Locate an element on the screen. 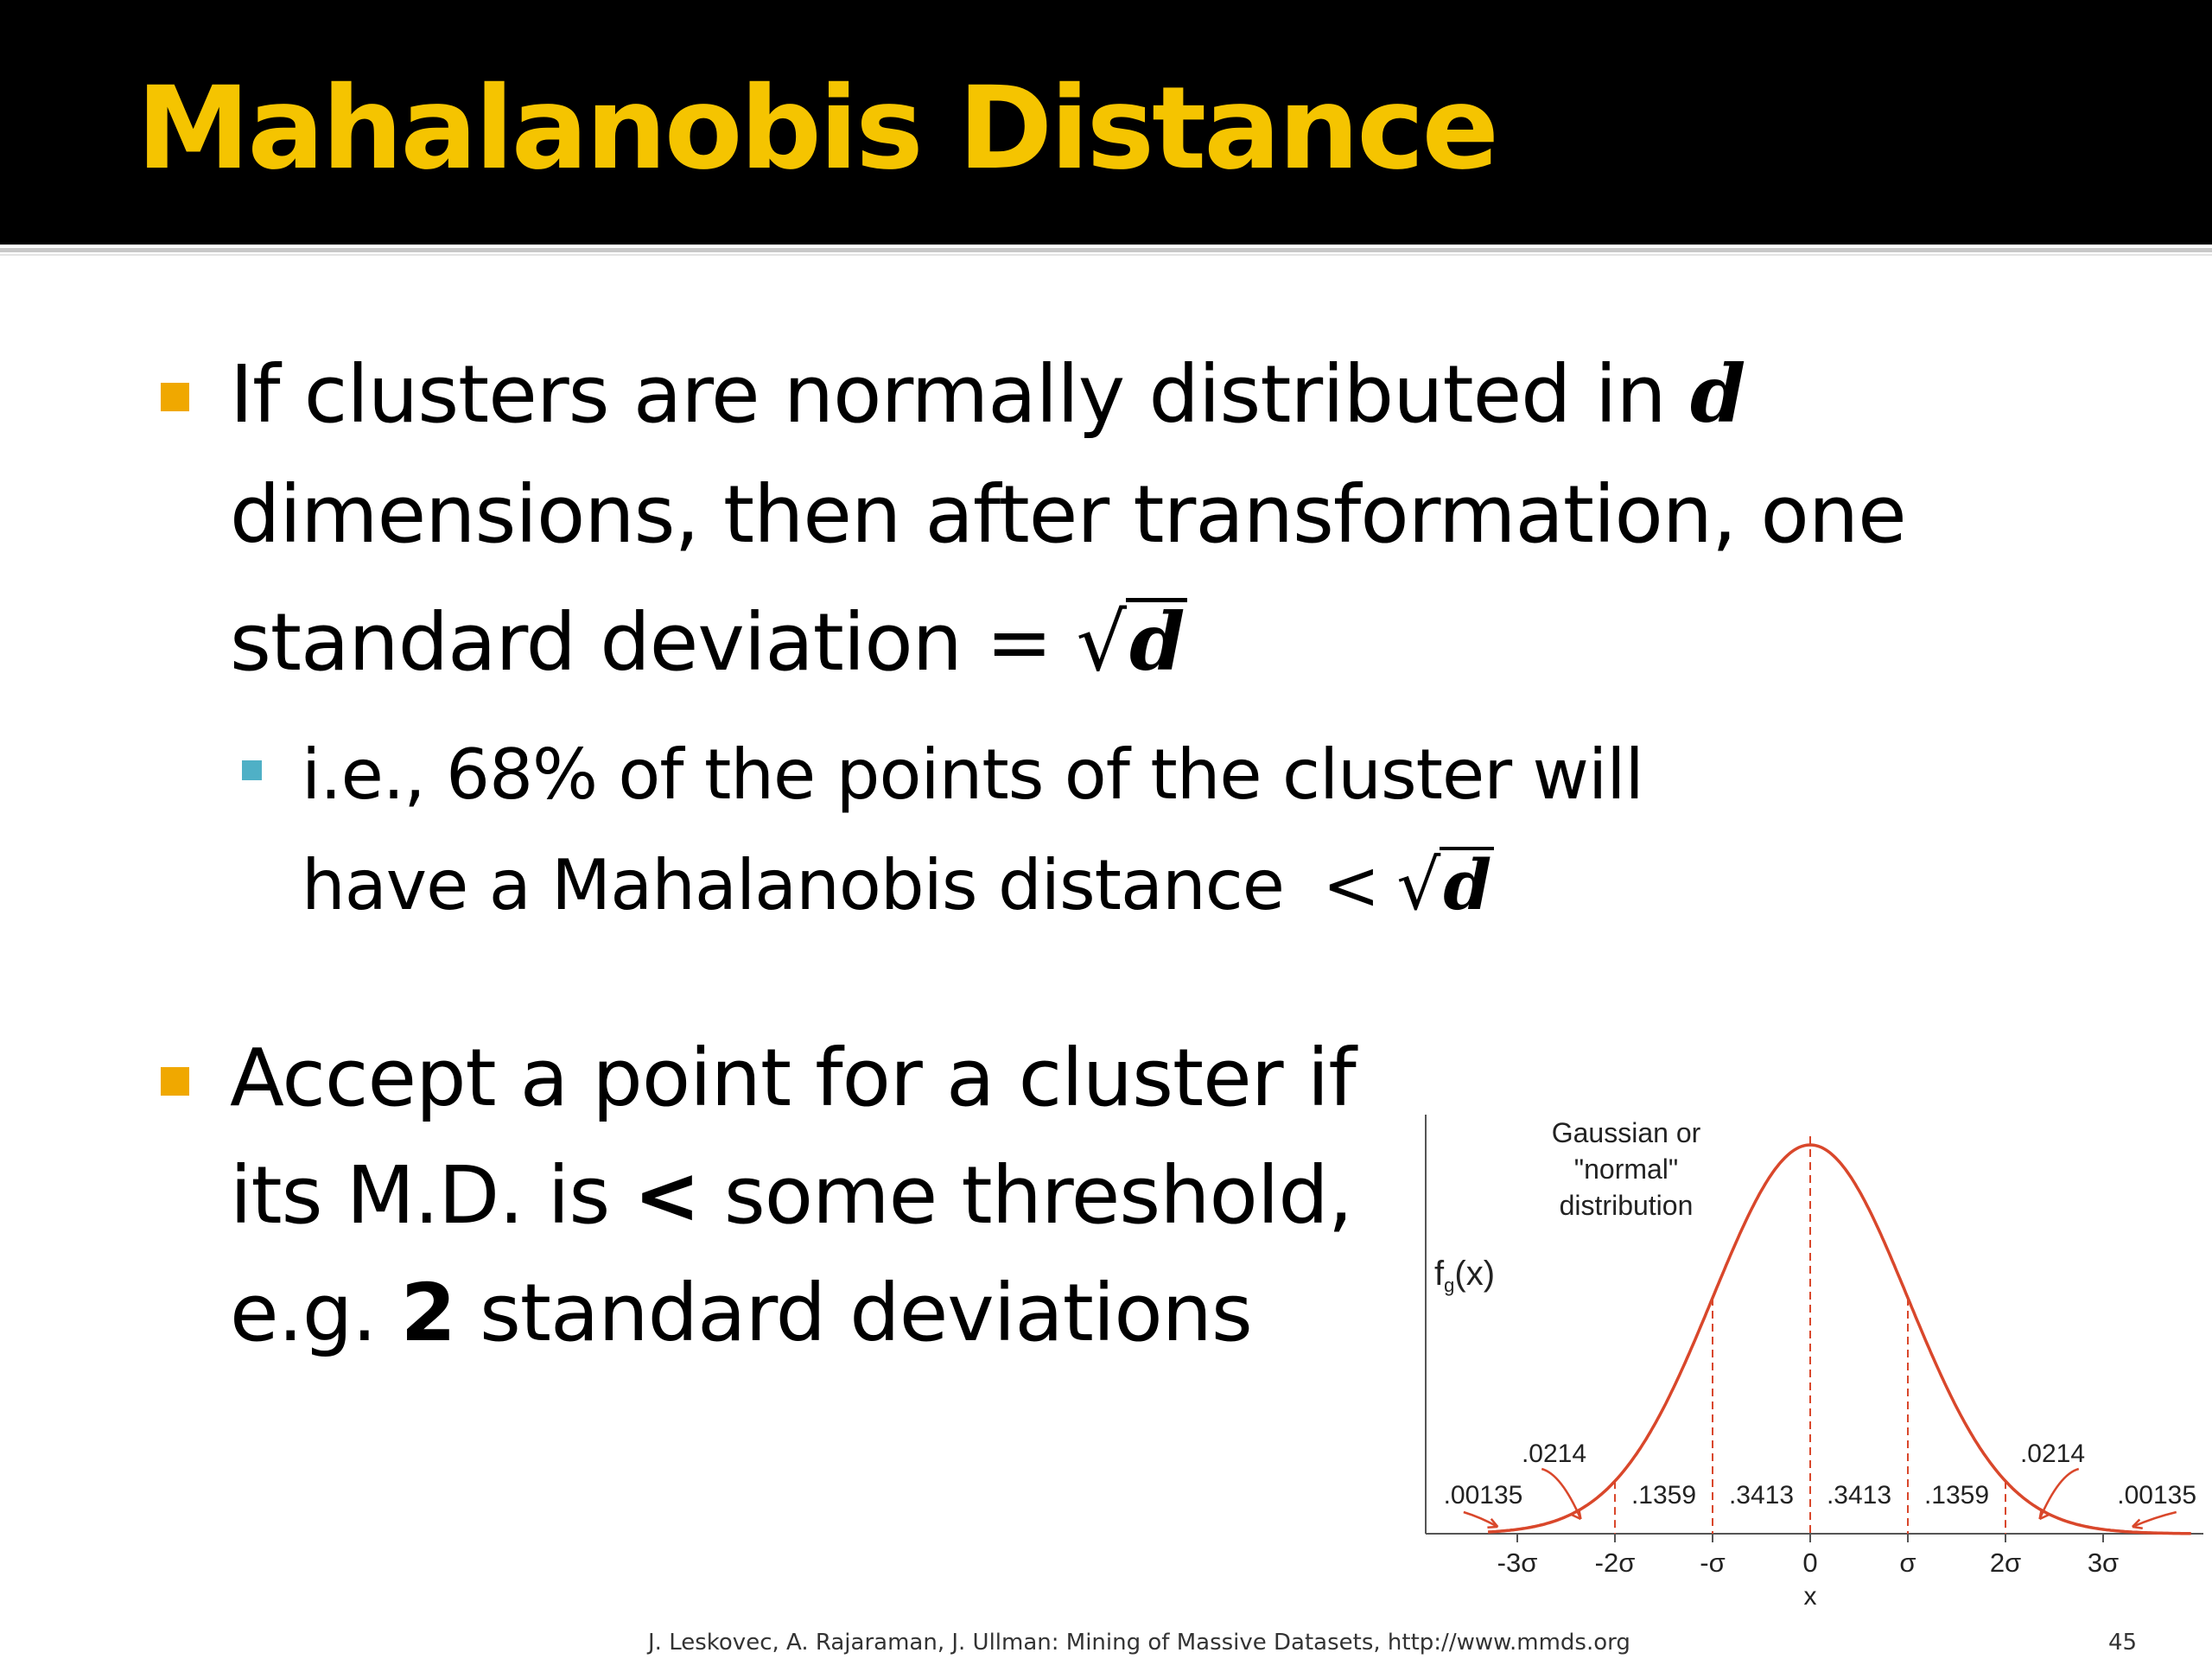 Image resolution: width=2212 pixels, height=1659 pixels. title-divider-light is located at coordinates (1106, 255).